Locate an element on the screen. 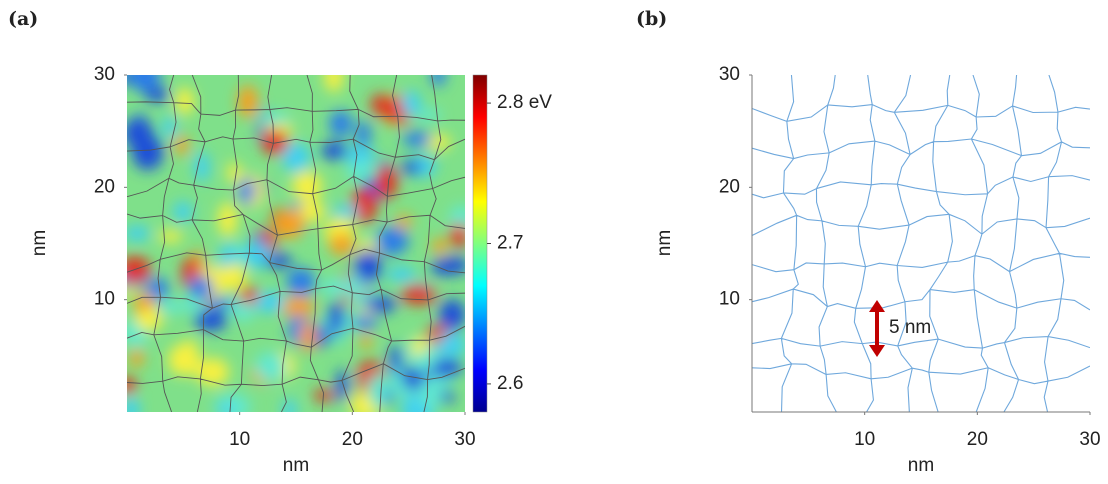 The width and height of the screenshot is (1108, 484). panel-label: (a) is located at coordinates (23, 19).